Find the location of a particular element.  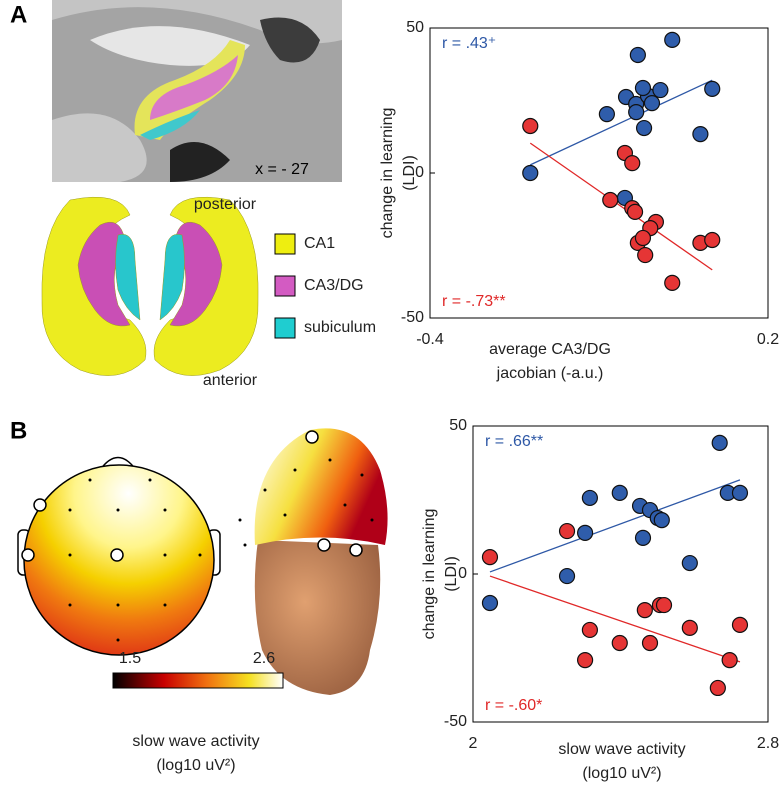

colorbar-tick: 1.5 is located at coordinates (130, 658).